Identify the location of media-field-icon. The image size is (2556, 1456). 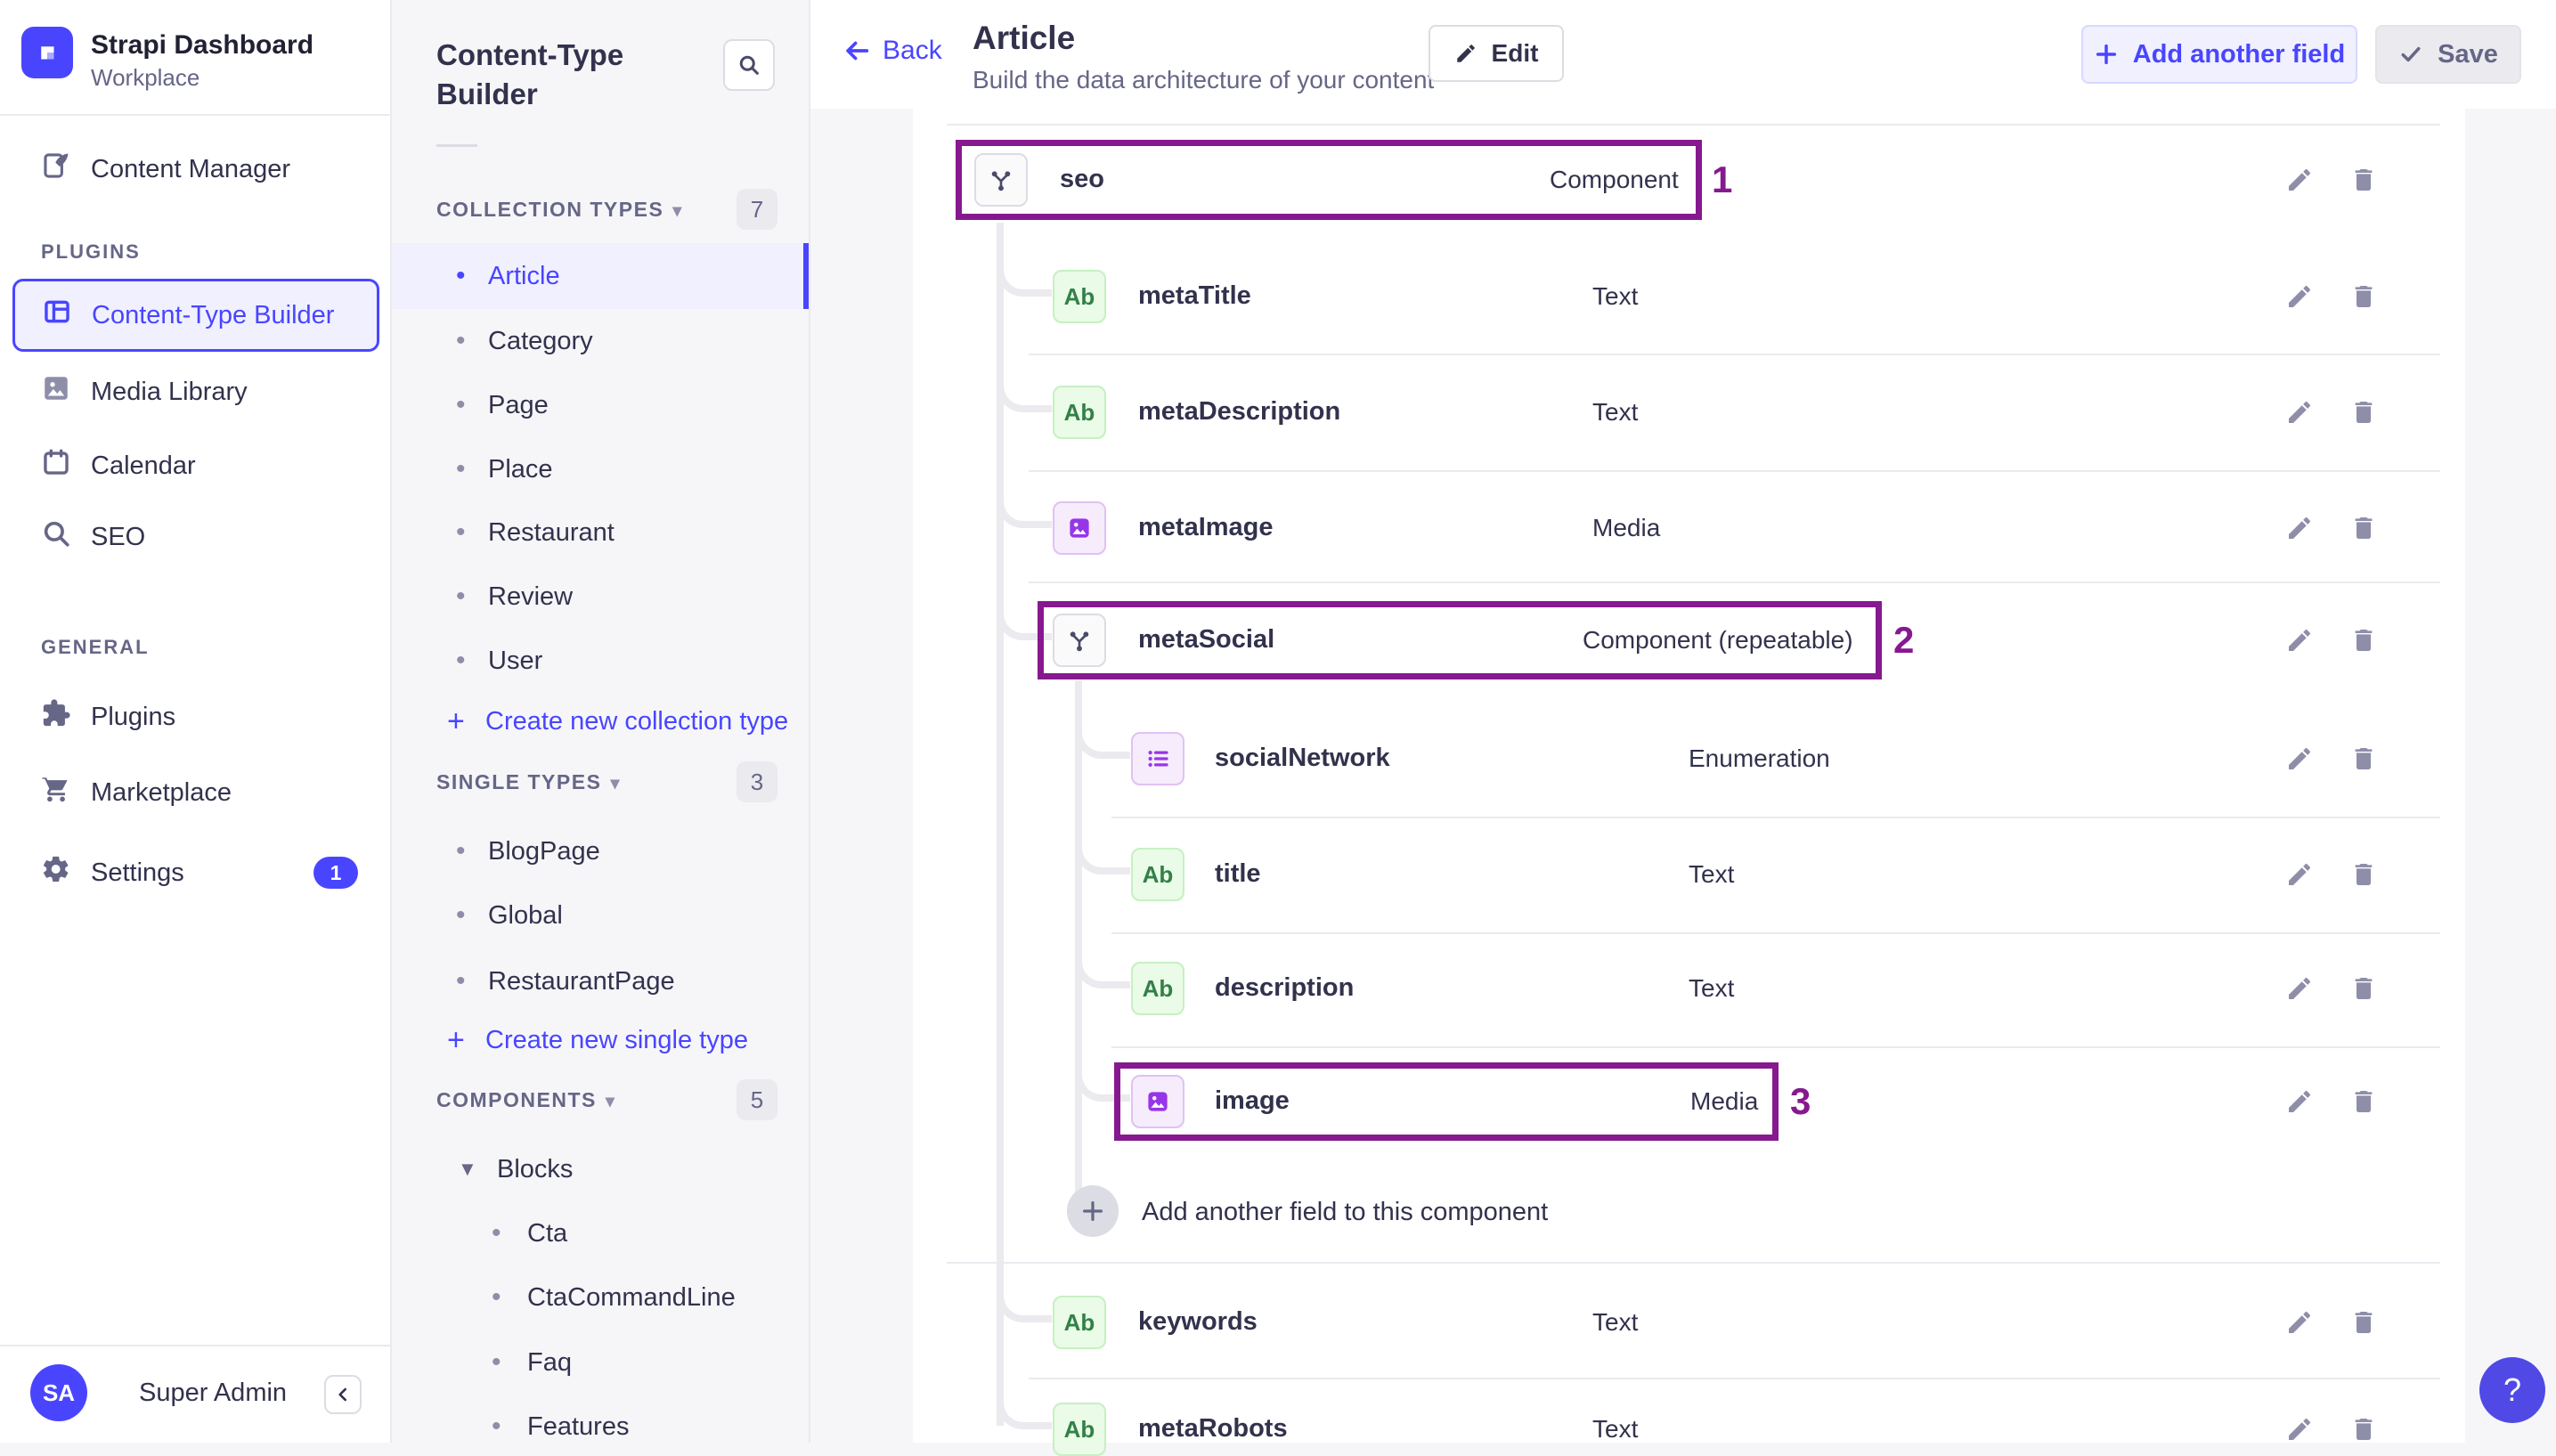
(1079, 528).